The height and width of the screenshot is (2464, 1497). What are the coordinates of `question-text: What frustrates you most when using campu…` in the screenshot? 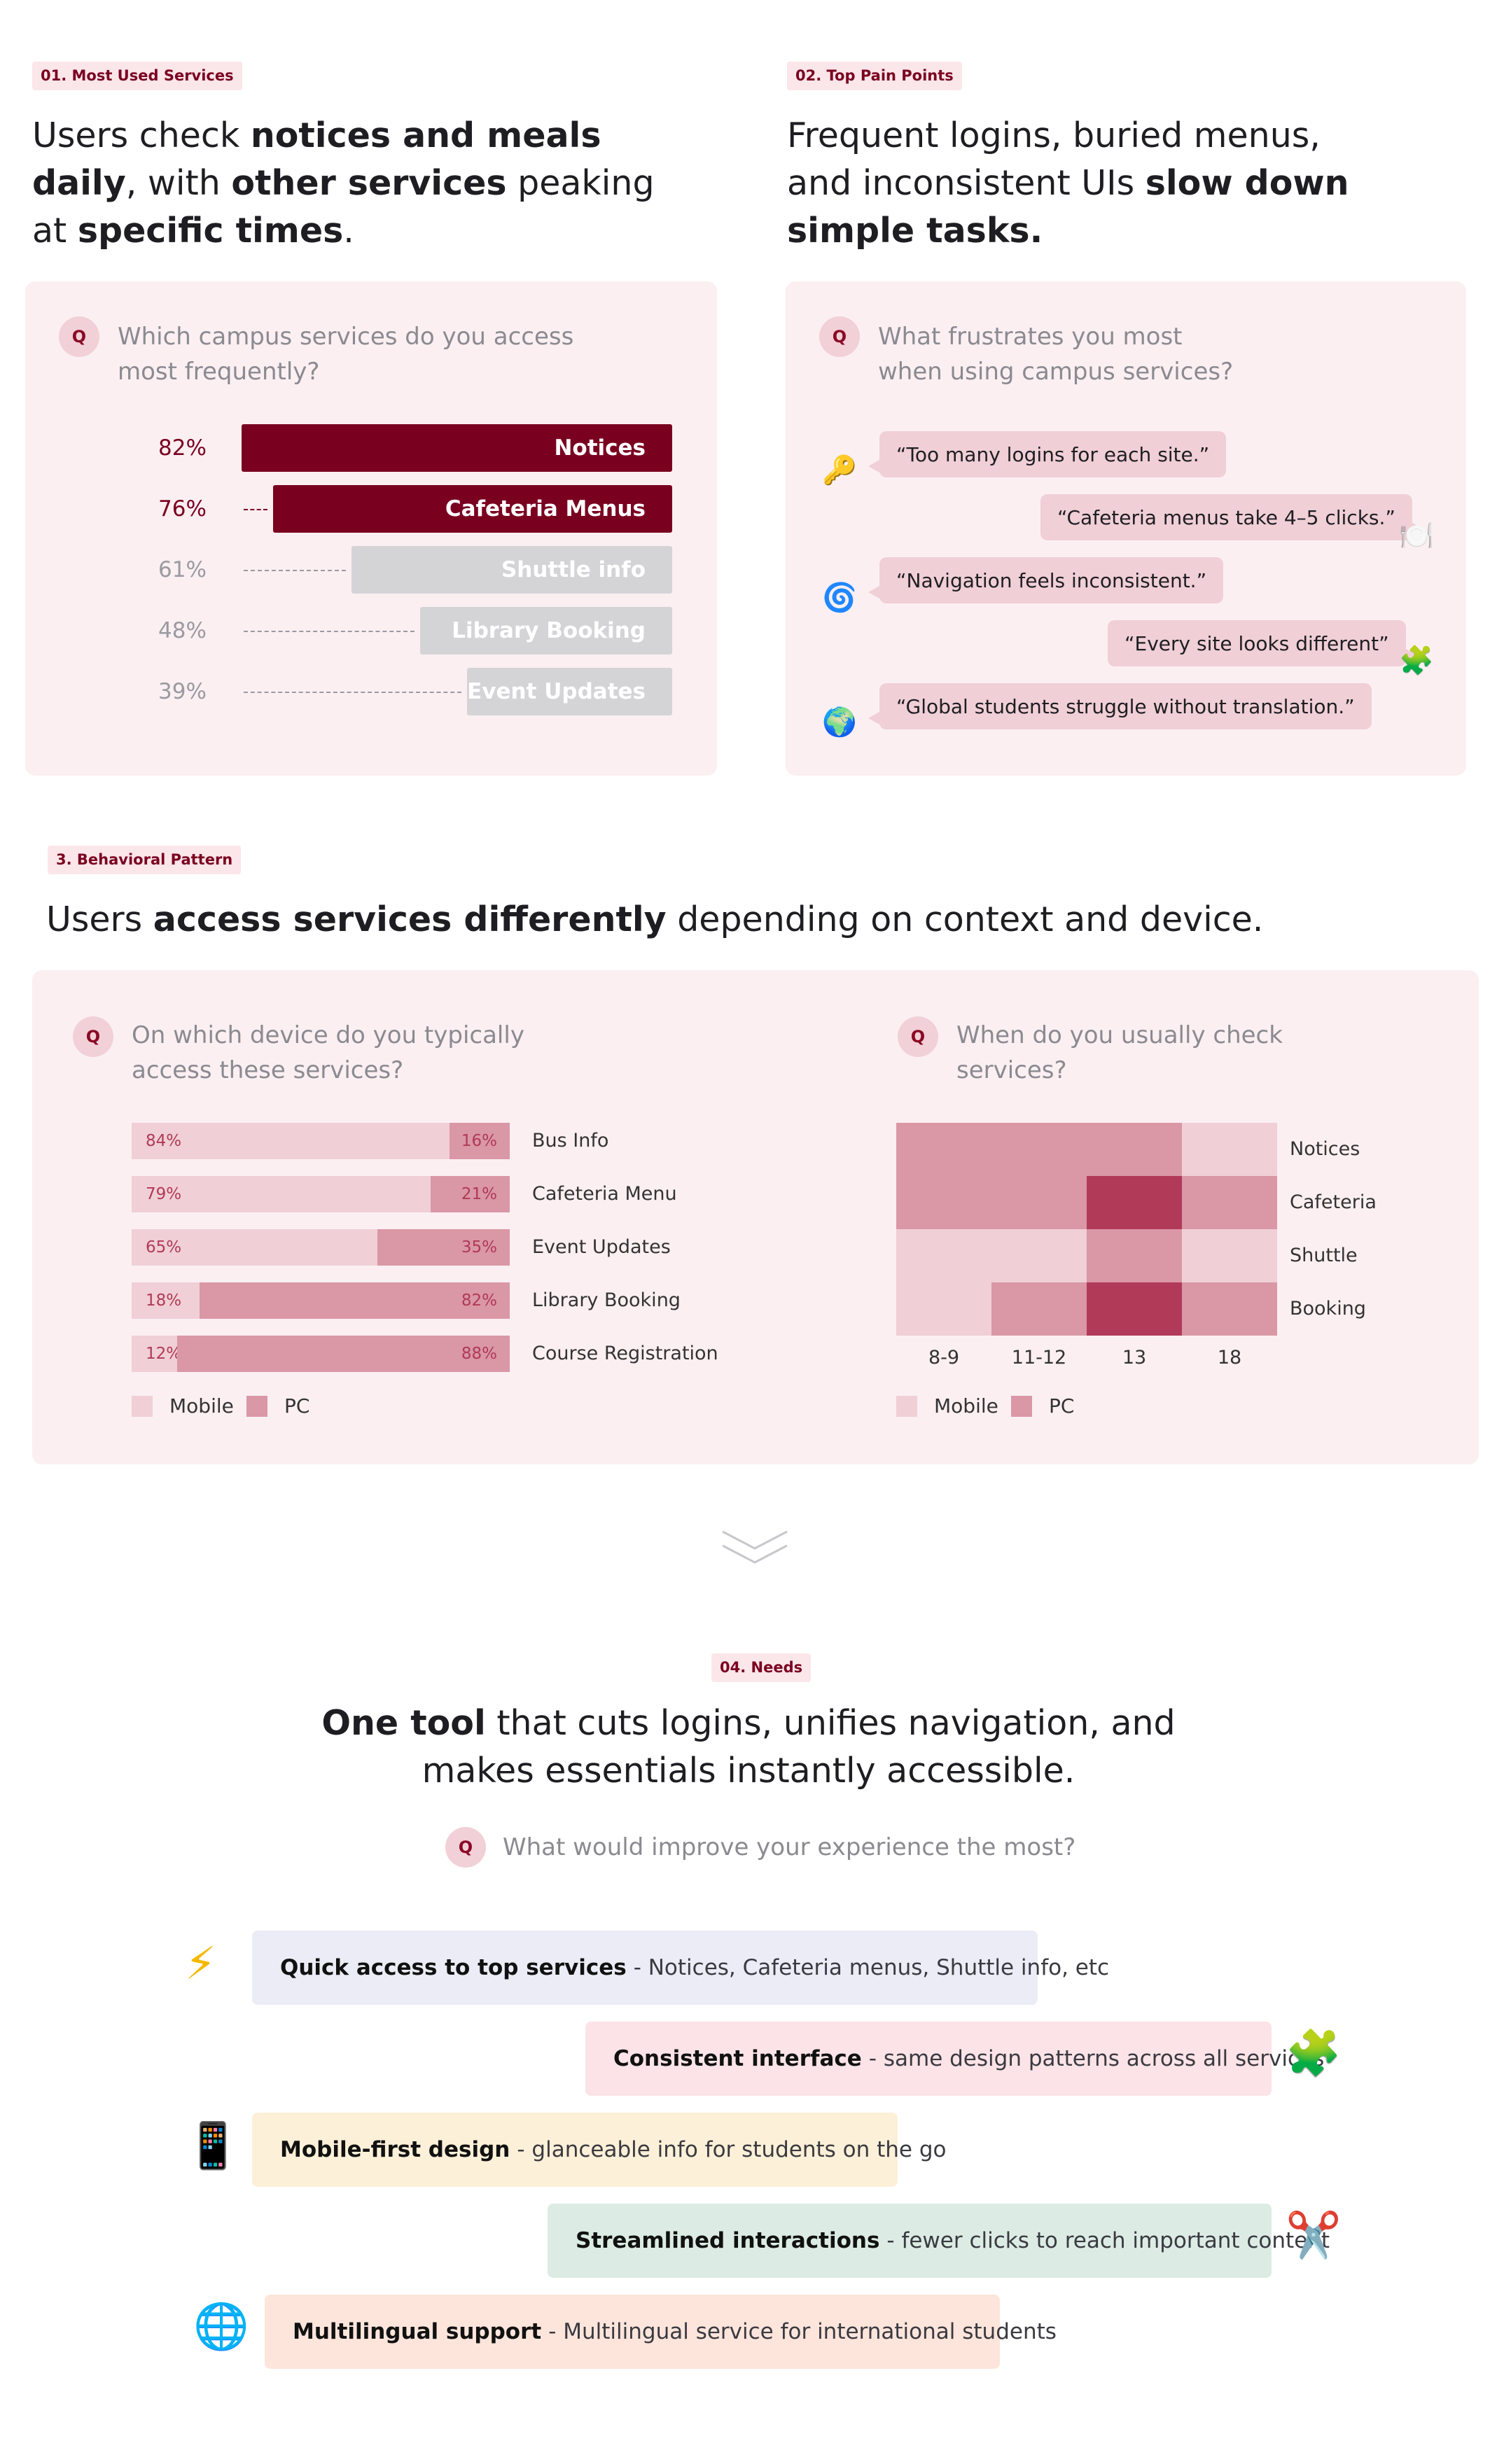 It's located at (1056, 354).